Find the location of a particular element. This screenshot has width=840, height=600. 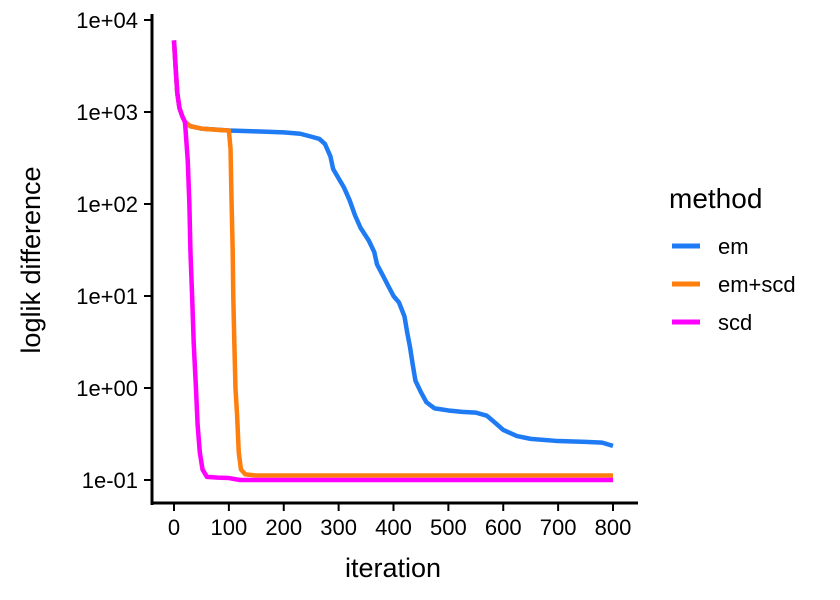

legend: method em em+scd scd is located at coordinates (732, 259).